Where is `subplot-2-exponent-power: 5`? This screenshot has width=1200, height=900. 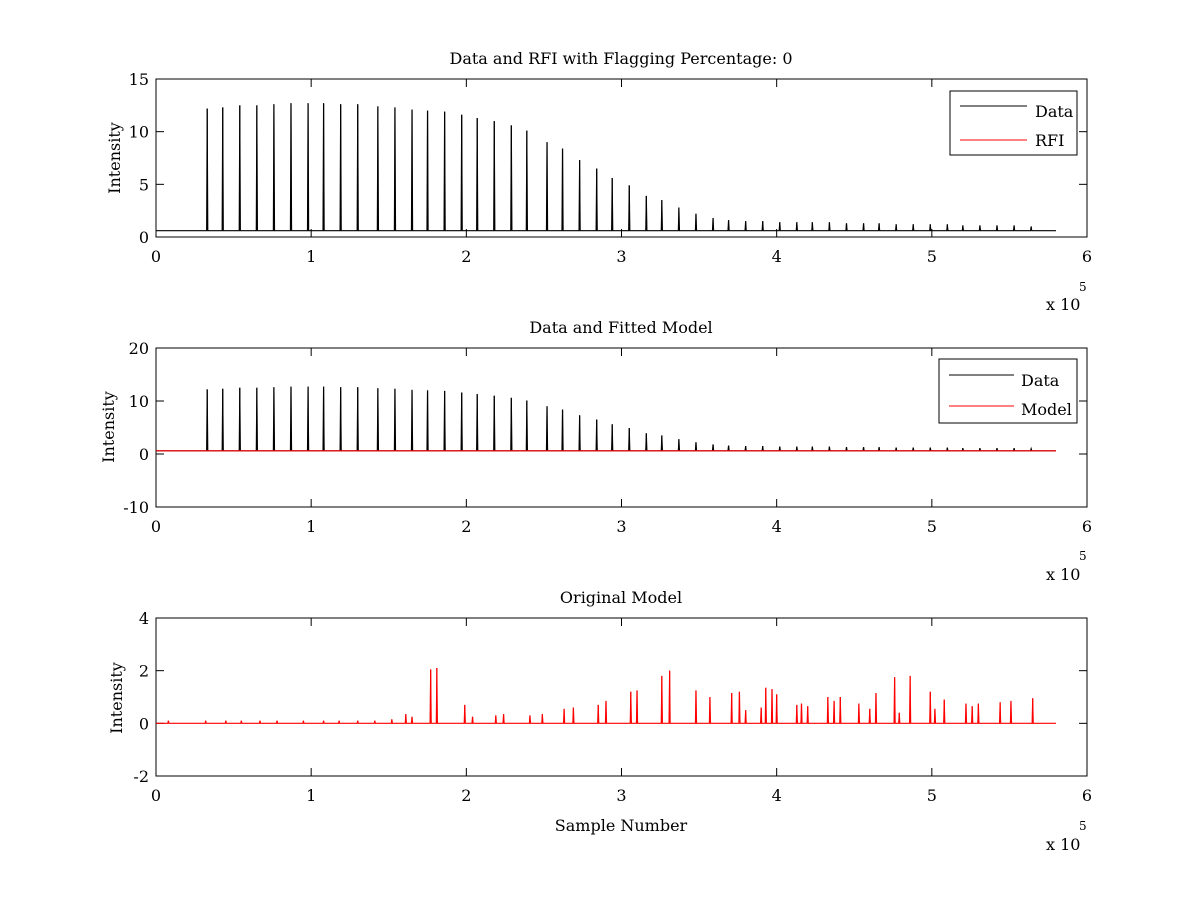 subplot-2-exponent-power: 5 is located at coordinates (1083, 556).